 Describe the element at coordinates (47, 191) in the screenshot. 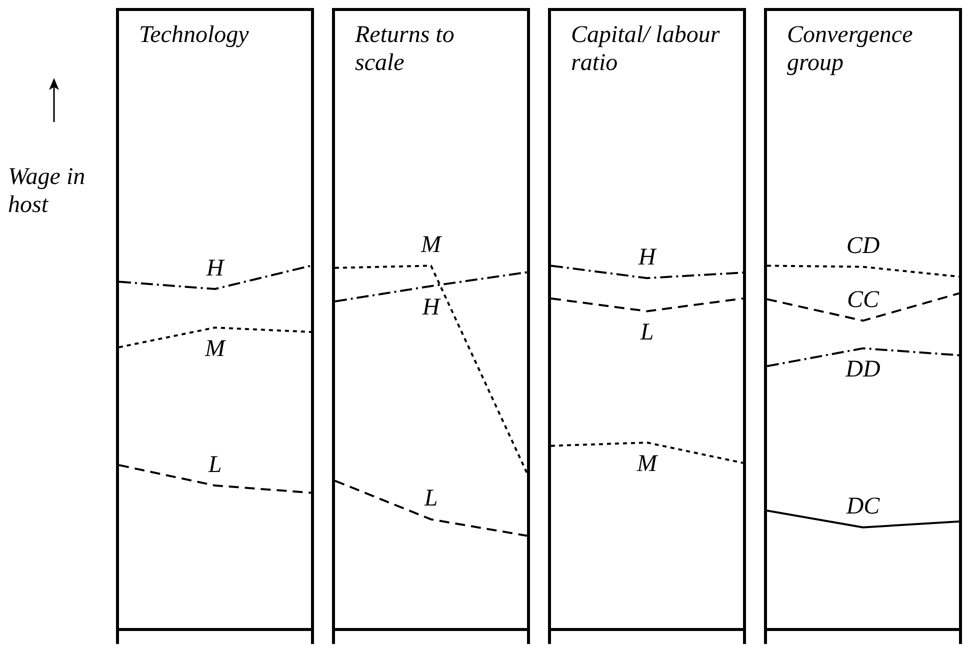

I see `y-axis-title: Wage in host` at that location.